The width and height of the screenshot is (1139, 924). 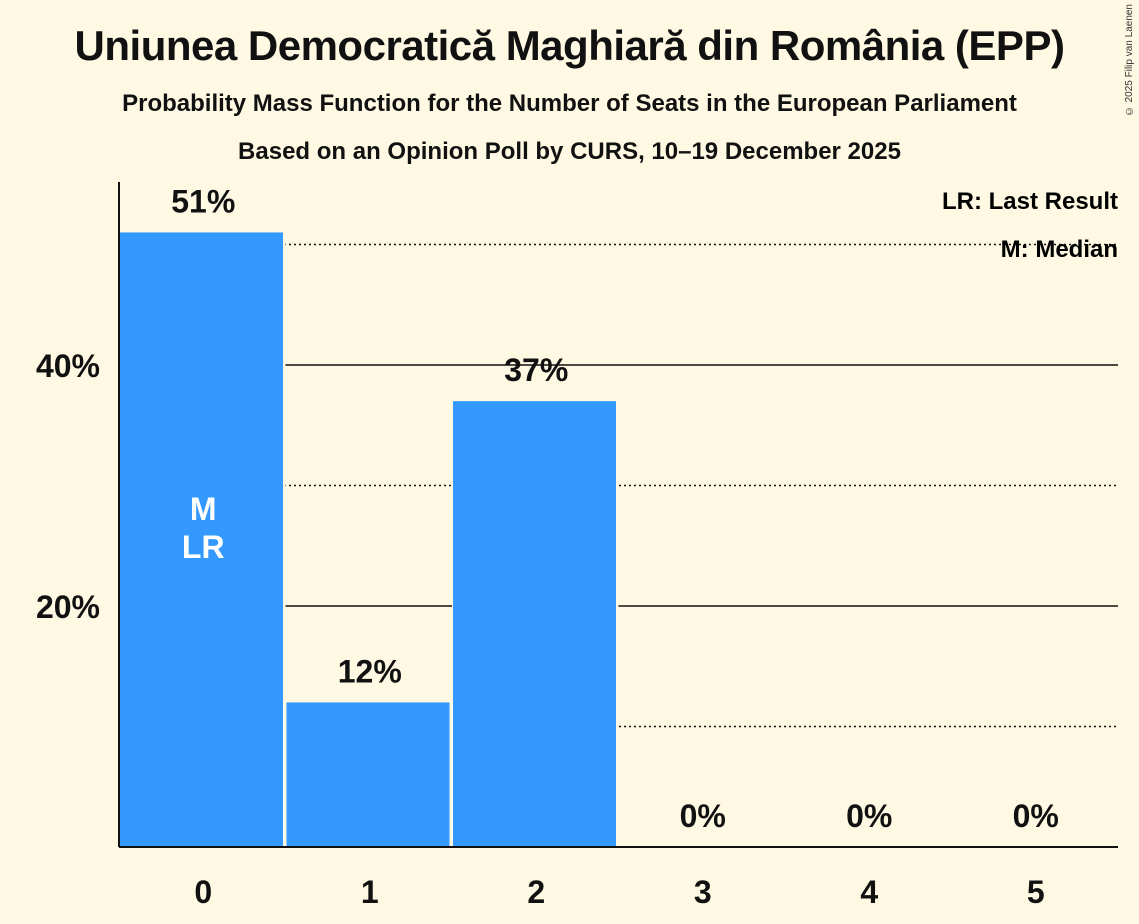 What do you see at coordinates (203, 892) in the screenshot?
I see `x-tick-label-0: 0` at bounding box center [203, 892].